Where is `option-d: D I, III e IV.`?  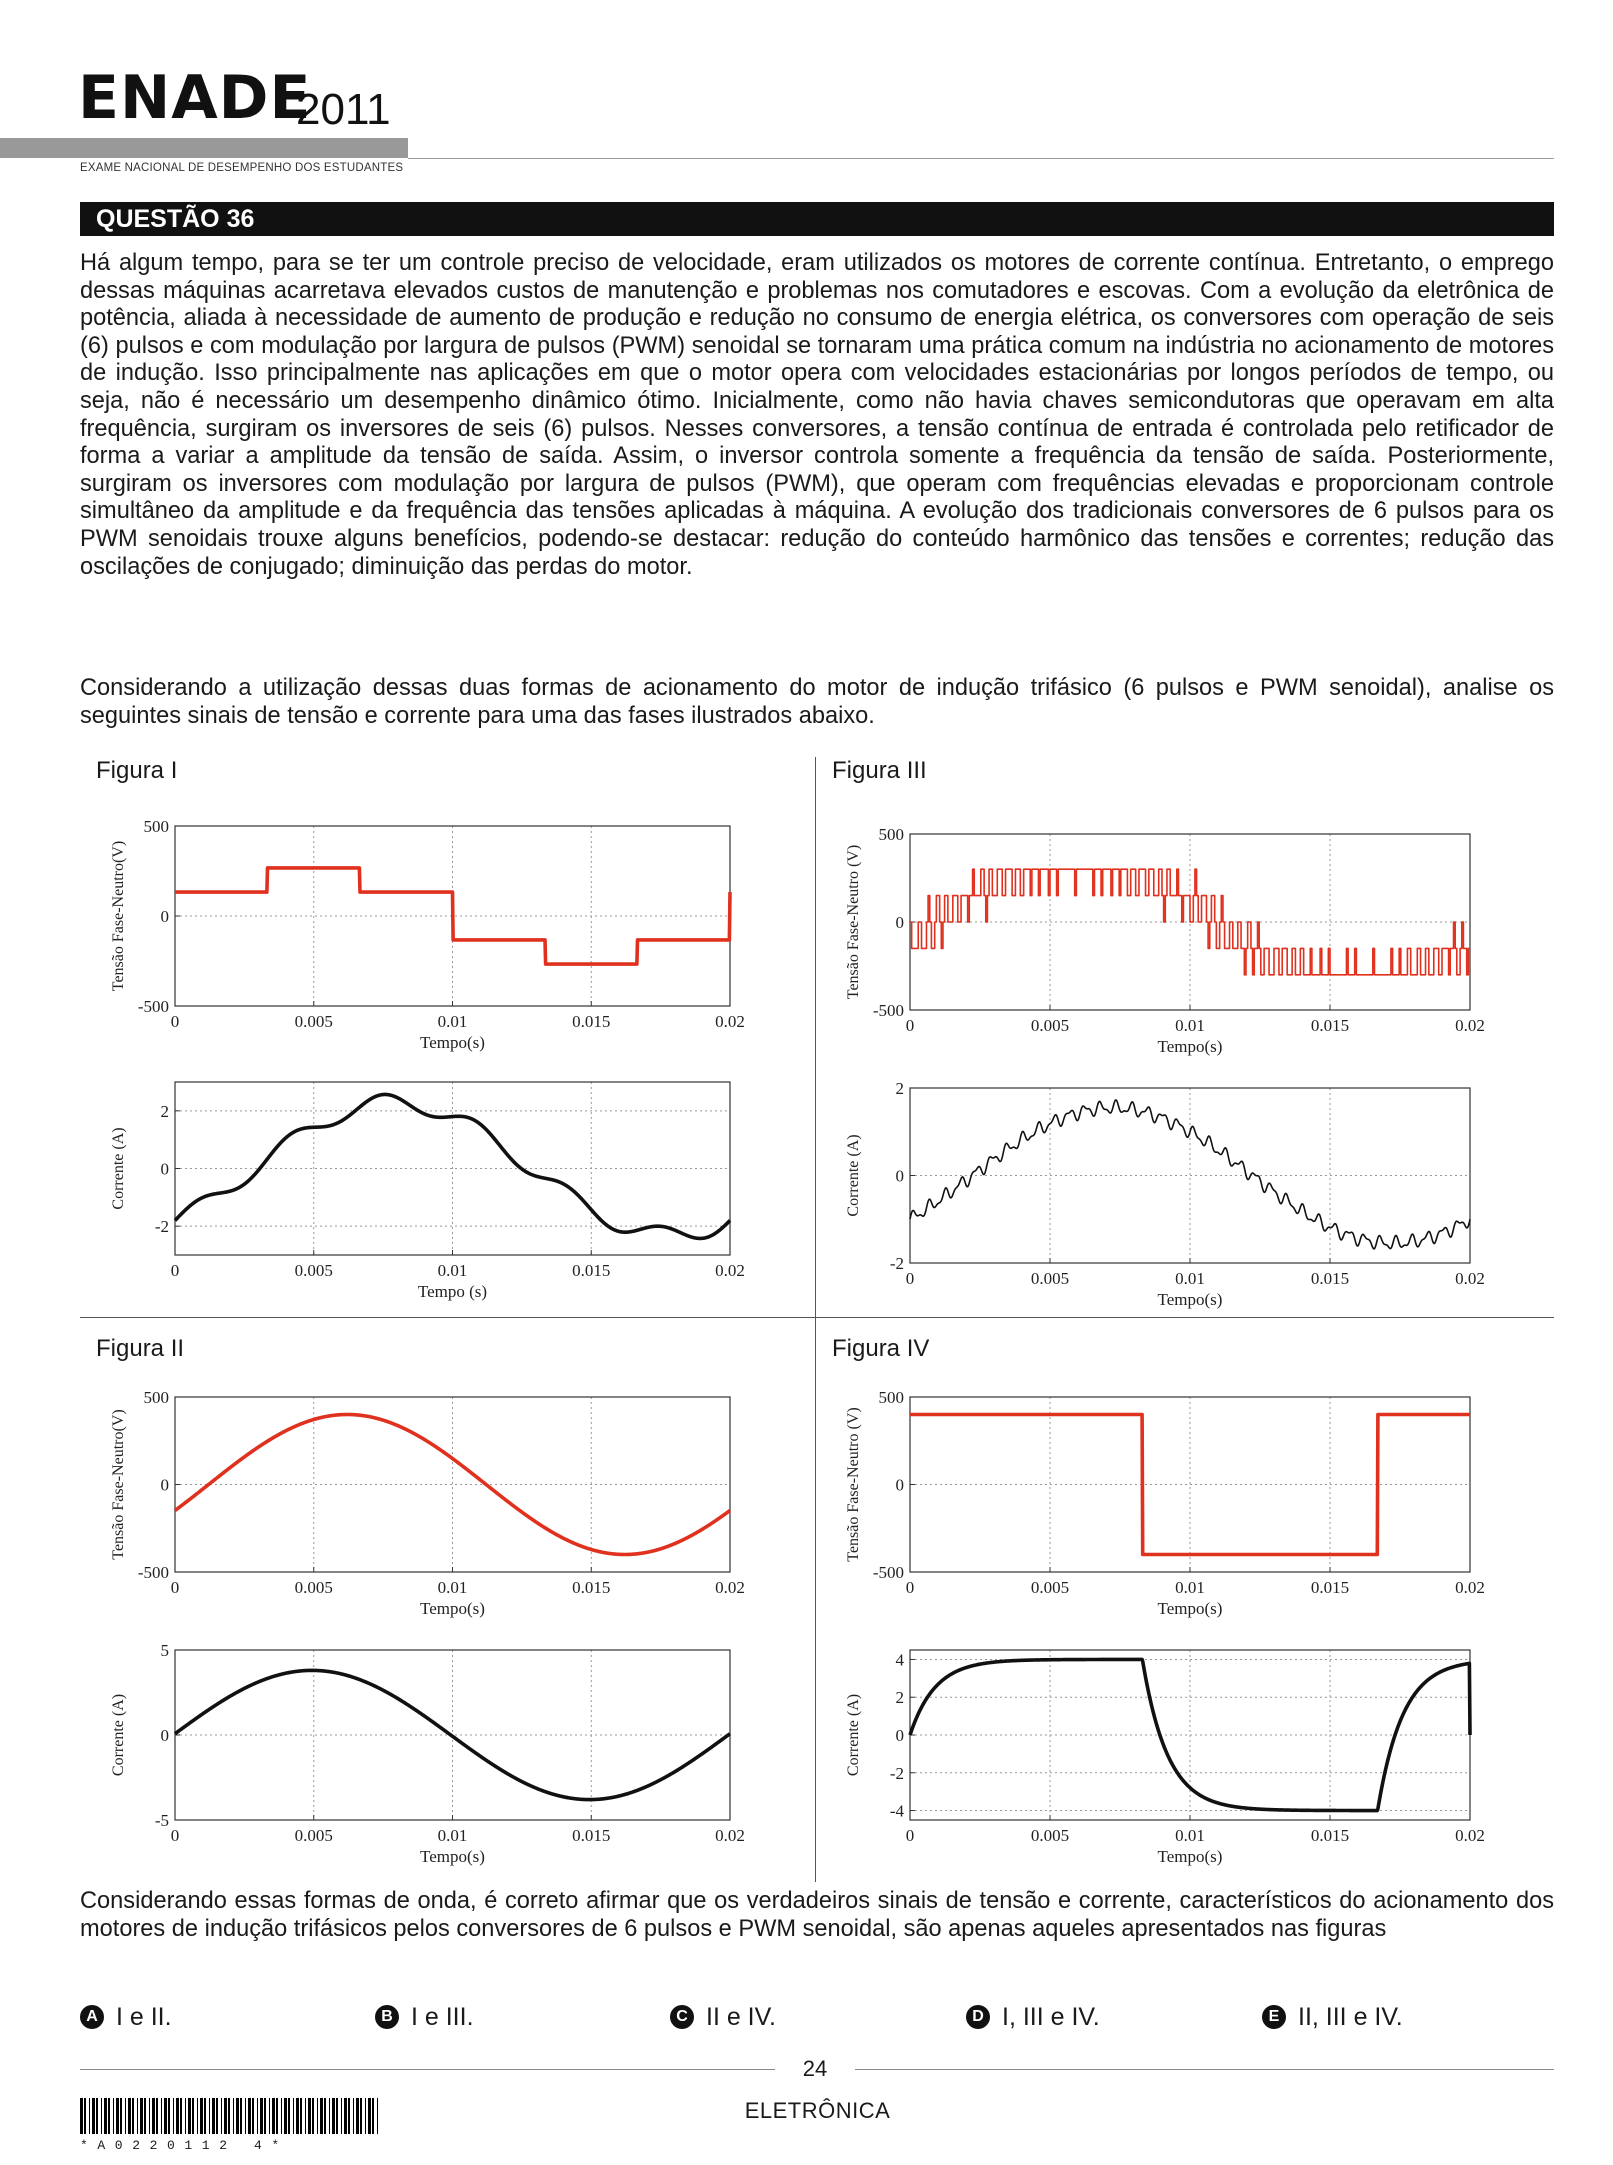 option-d: D I, III e IV. is located at coordinates (1033, 2017).